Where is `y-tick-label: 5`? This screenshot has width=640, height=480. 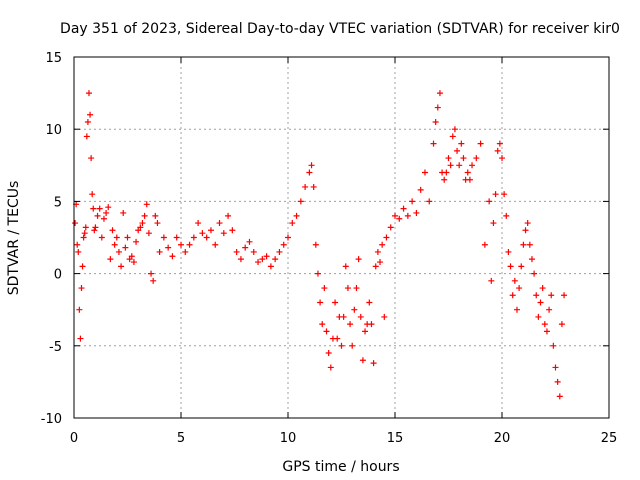
y-tick-label: 5 is located at coordinates (58, 202).